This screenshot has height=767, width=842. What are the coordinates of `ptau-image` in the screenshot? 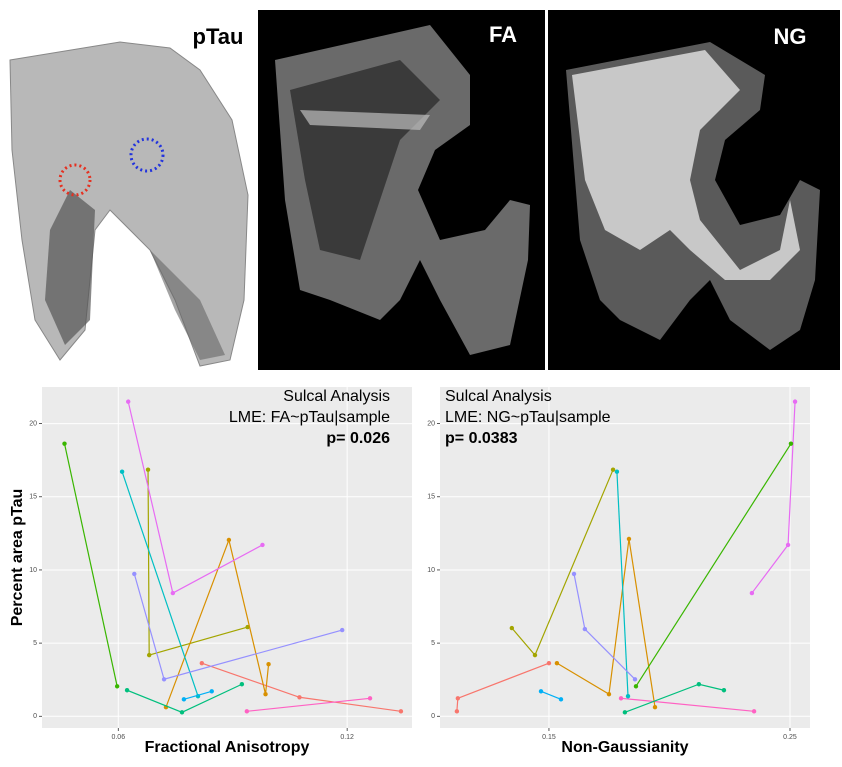 It's located at (129, 204).